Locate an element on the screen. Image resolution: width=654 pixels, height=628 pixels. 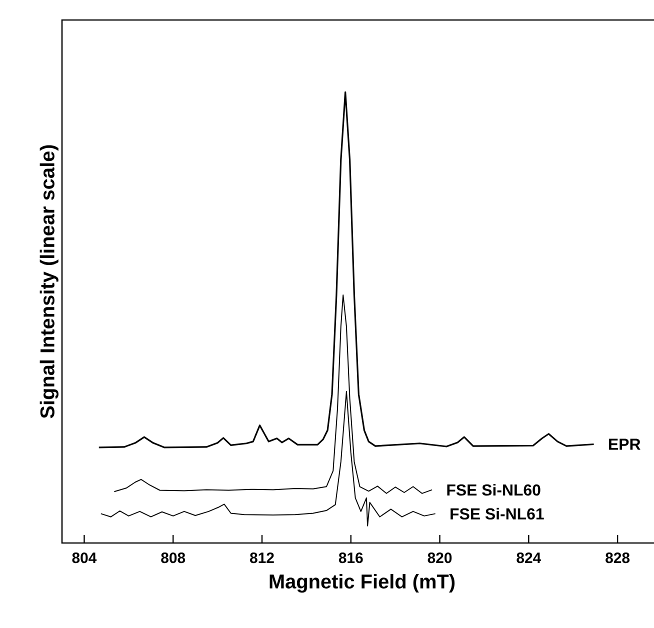
x-tick-label: 824 is located at coordinates (529, 558).